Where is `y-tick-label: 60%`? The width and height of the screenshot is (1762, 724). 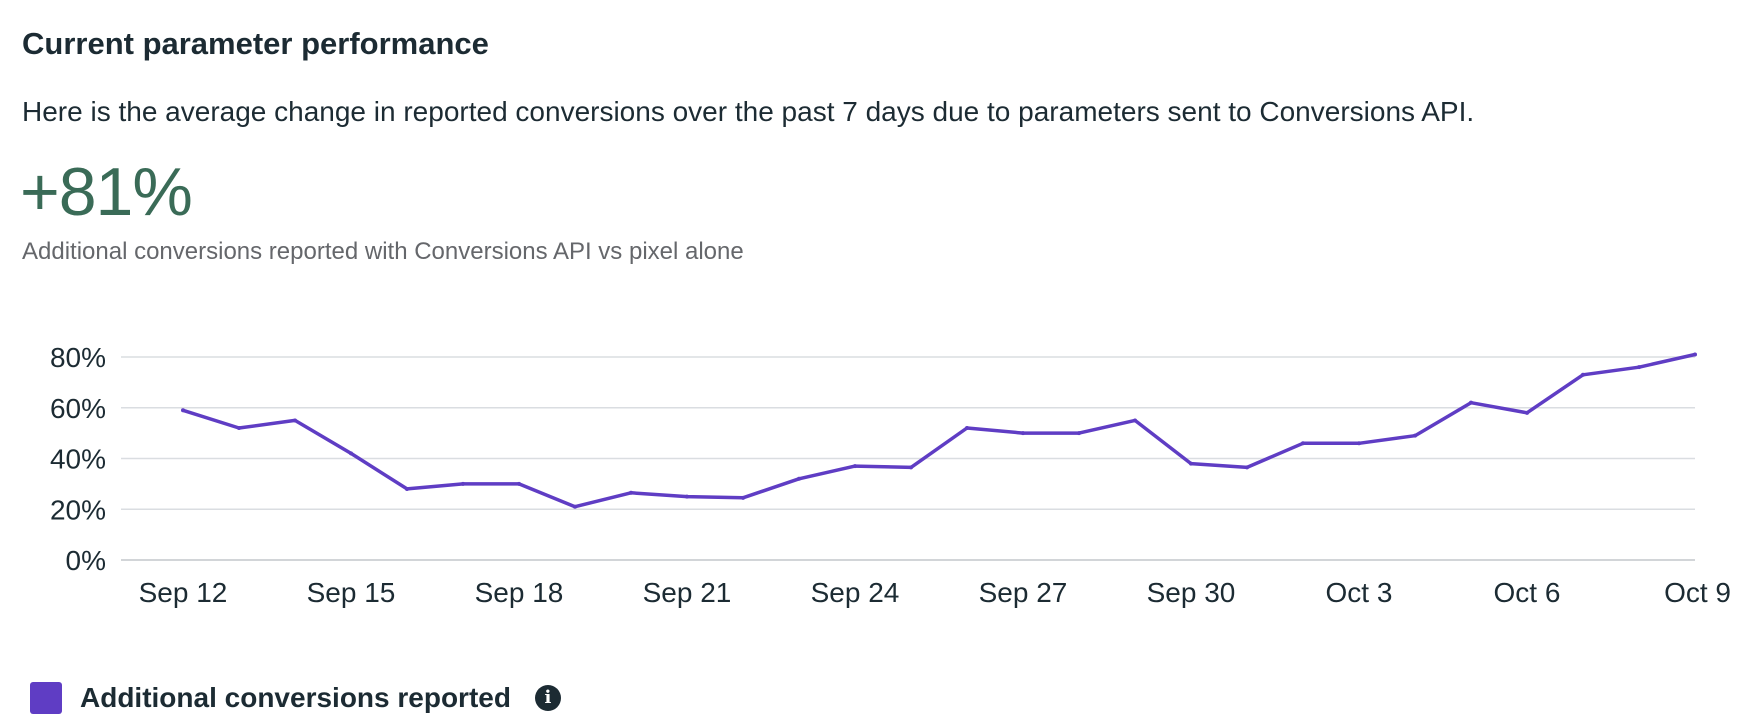
y-tick-label: 60% is located at coordinates (78, 408).